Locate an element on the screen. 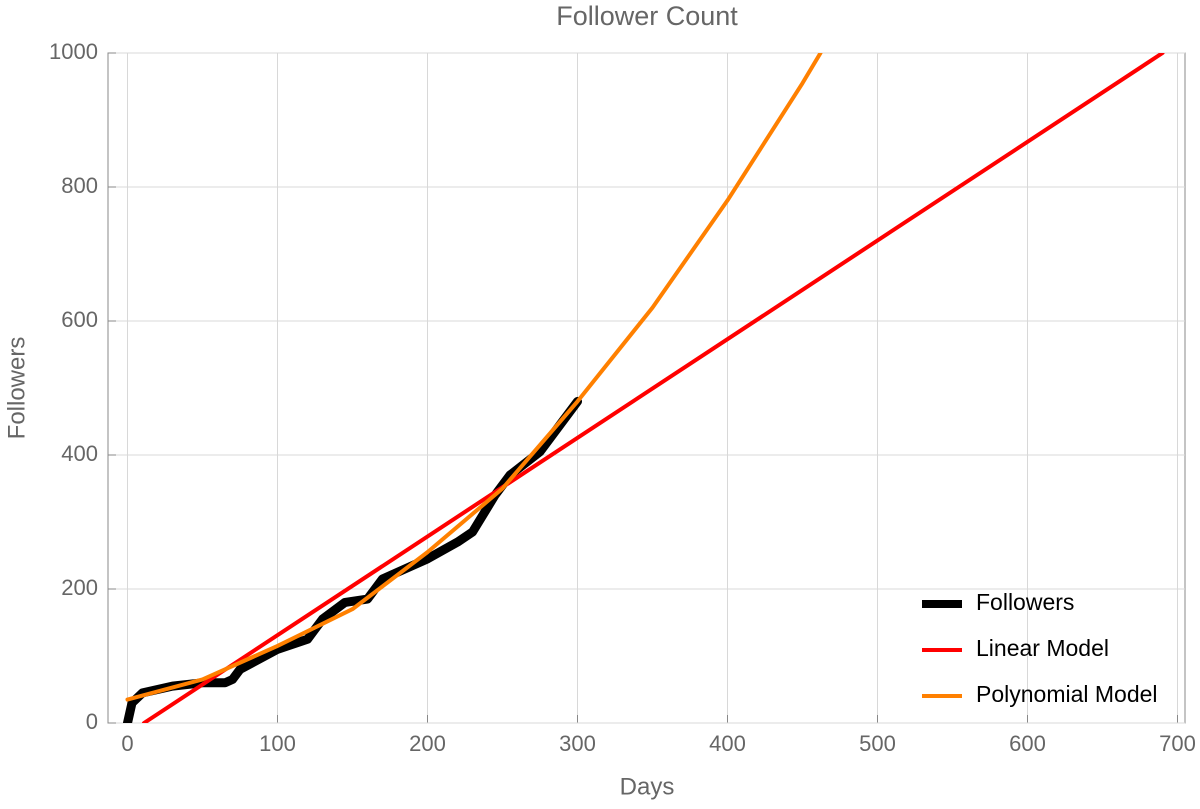  legend-label: Polynomial Model is located at coordinates (1067, 694).